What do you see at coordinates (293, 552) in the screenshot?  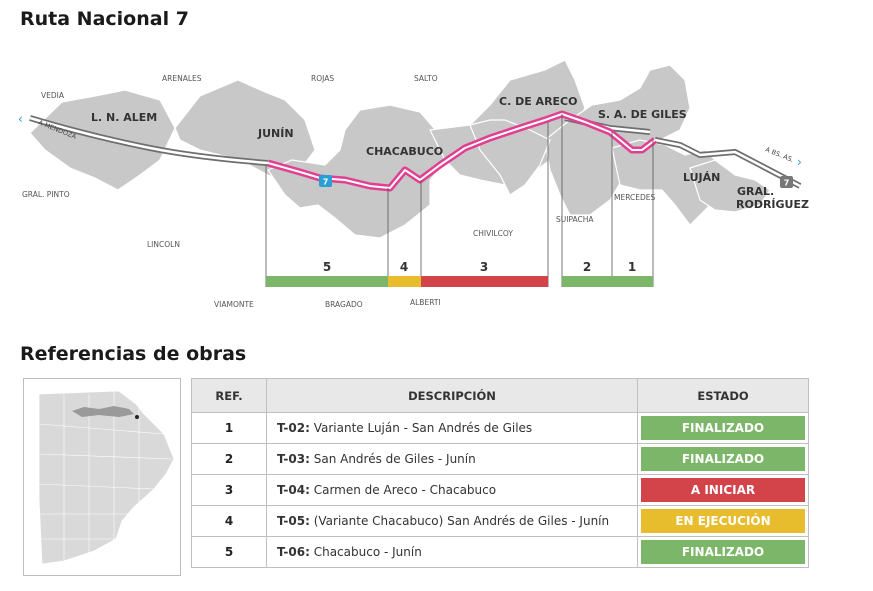 I see `work-code: T-06:` at bounding box center [293, 552].